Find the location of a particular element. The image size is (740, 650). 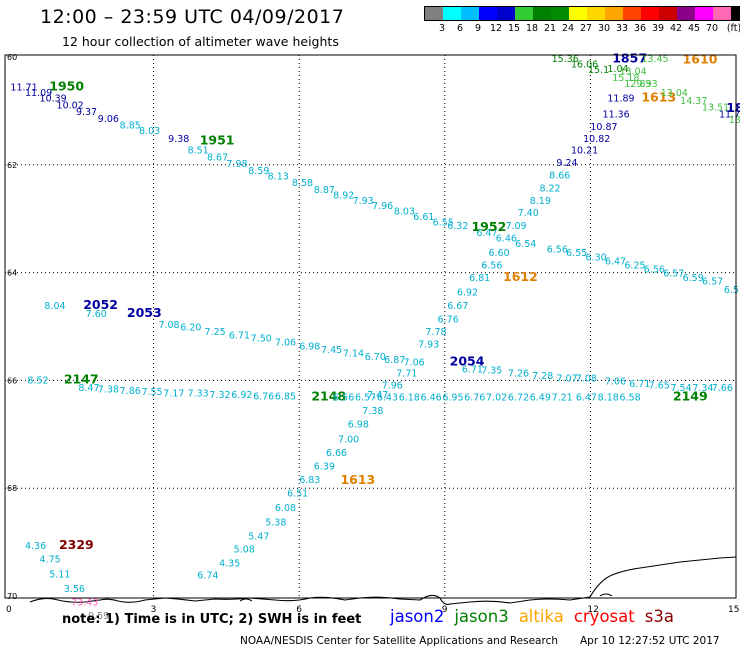

satellite-legend: jason2 jason3 altika cryosat s3a is located at coordinates (537, 616).